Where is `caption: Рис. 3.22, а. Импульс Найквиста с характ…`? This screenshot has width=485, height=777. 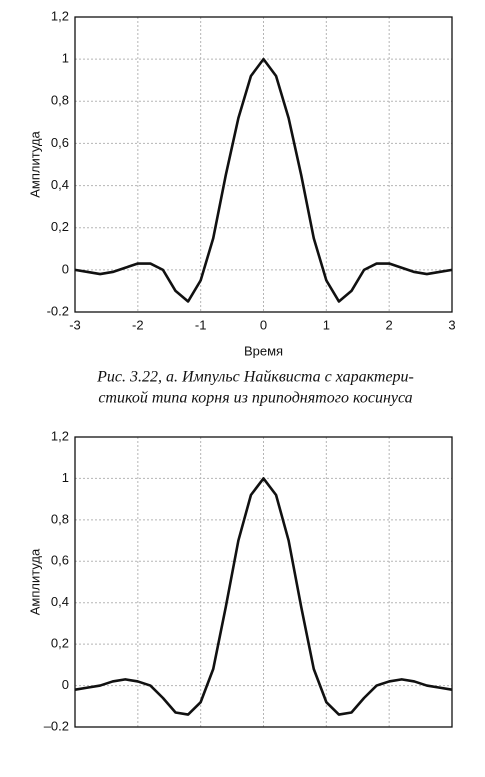 caption: Рис. 3.22, а. Импульс Найквиста с характ… is located at coordinates (255, 377).